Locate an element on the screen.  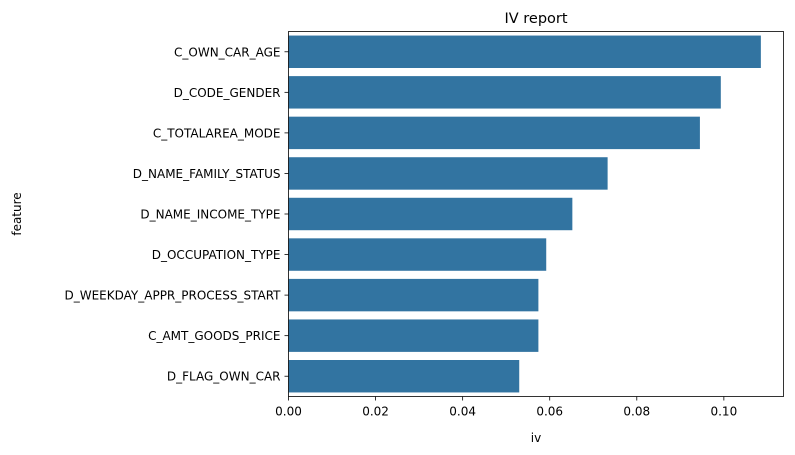
chart-title: IV report is located at coordinates (535, 19).